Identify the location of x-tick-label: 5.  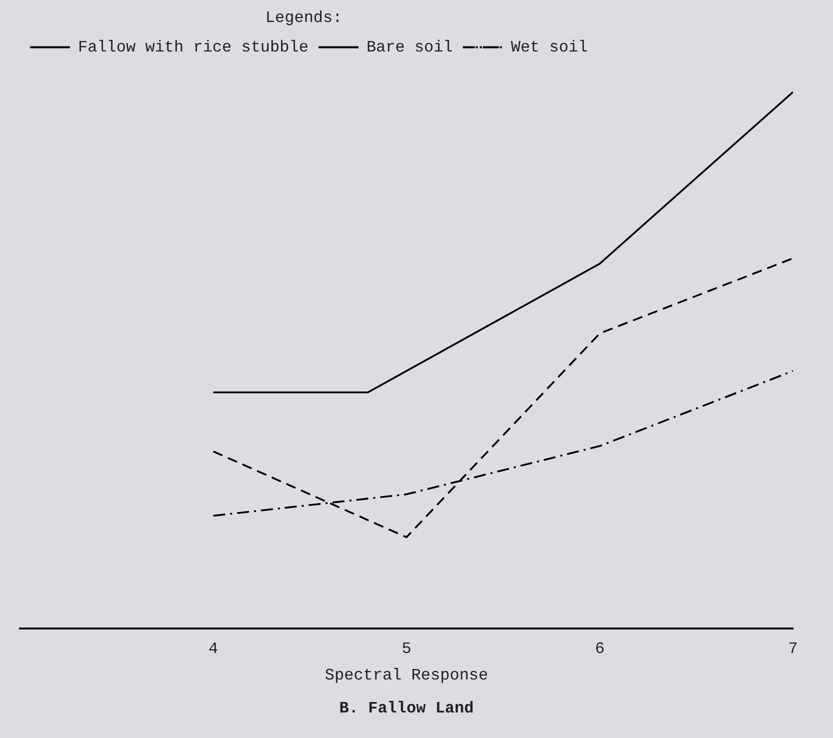
(407, 649).